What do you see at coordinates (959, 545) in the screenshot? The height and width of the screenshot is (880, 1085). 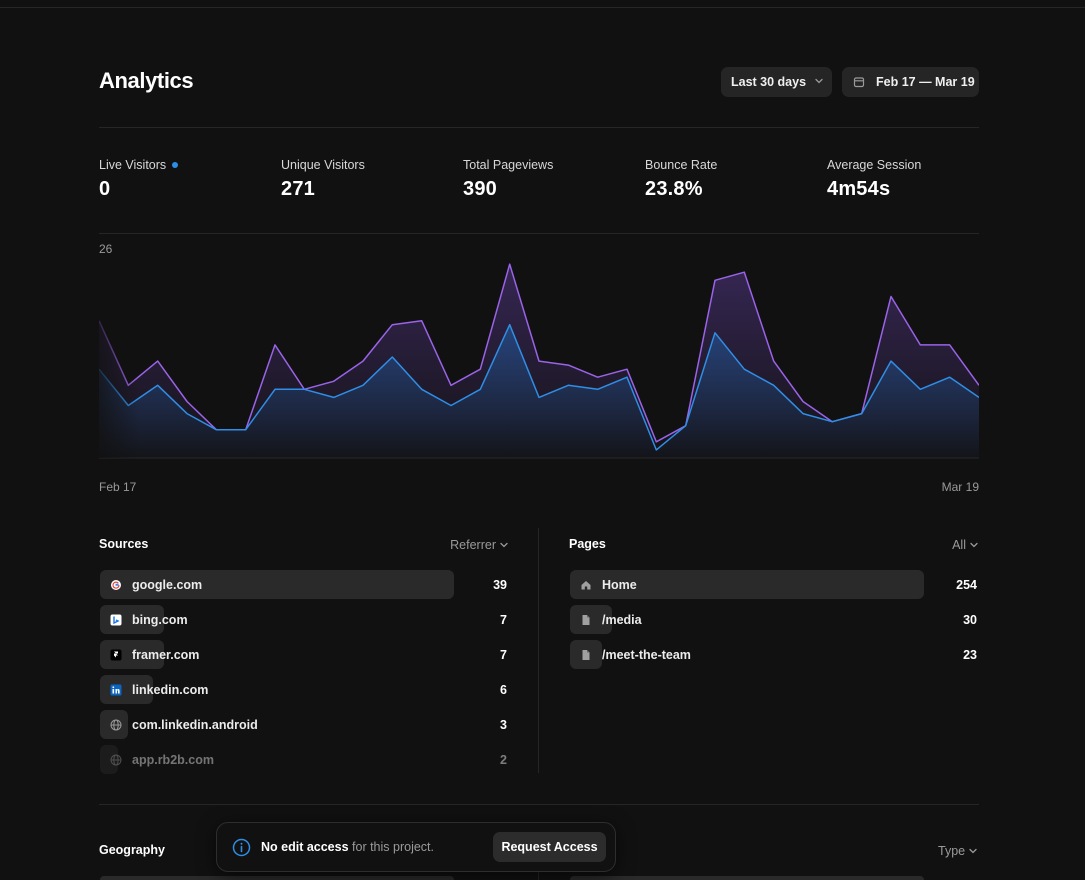 I see `pages-filter-label: All` at bounding box center [959, 545].